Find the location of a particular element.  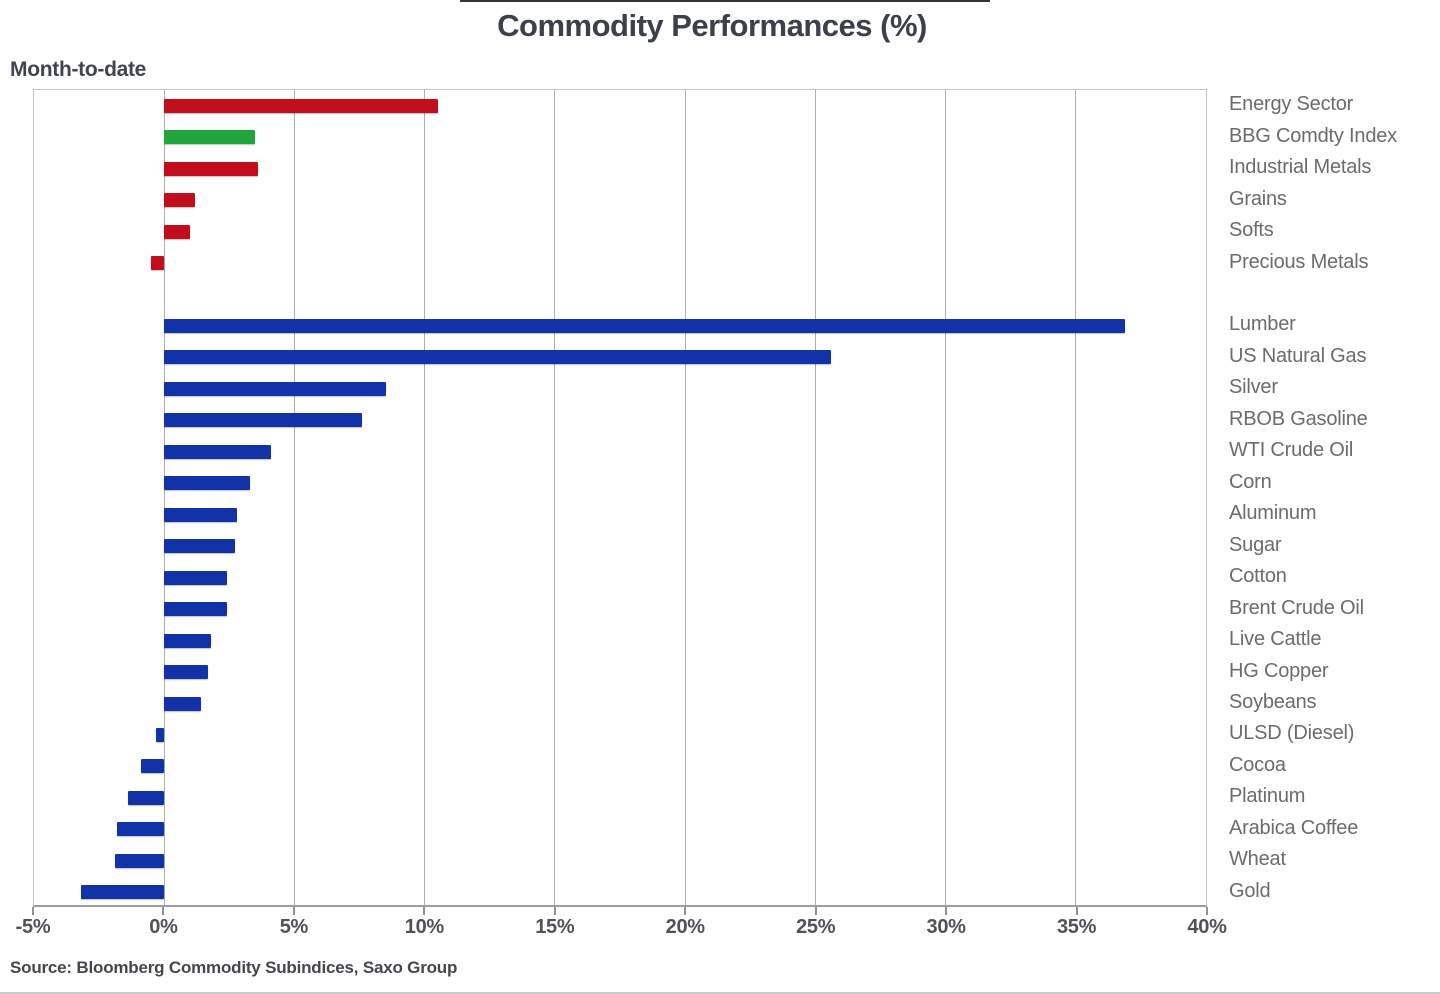

bar-label-brent-crude-oil: Brent Crude Oil is located at coordinates (1296, 607).